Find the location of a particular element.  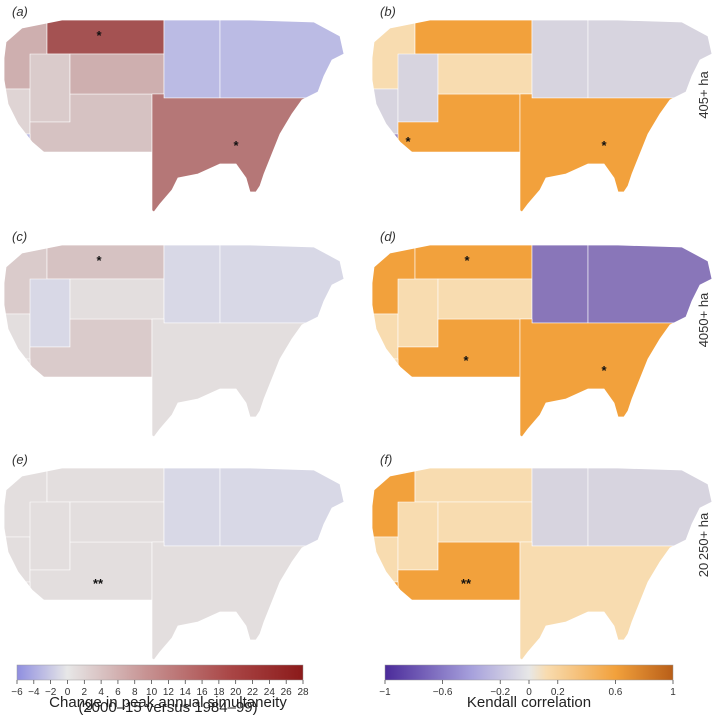

map-panel-e: (e) ** is located at coordinates (174, 556).